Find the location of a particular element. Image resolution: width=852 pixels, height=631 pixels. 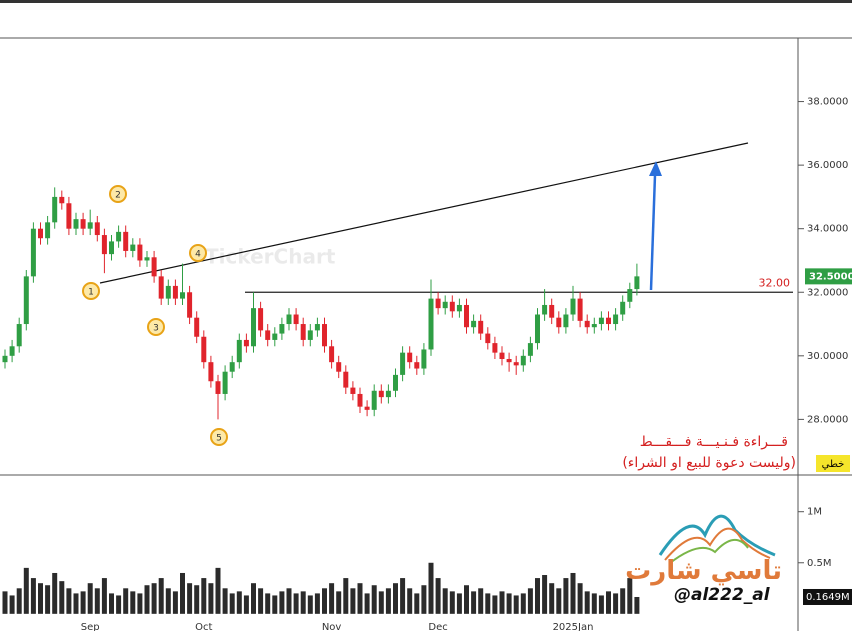

logo-handle: @al222_al is located at coordinates (722, 595).